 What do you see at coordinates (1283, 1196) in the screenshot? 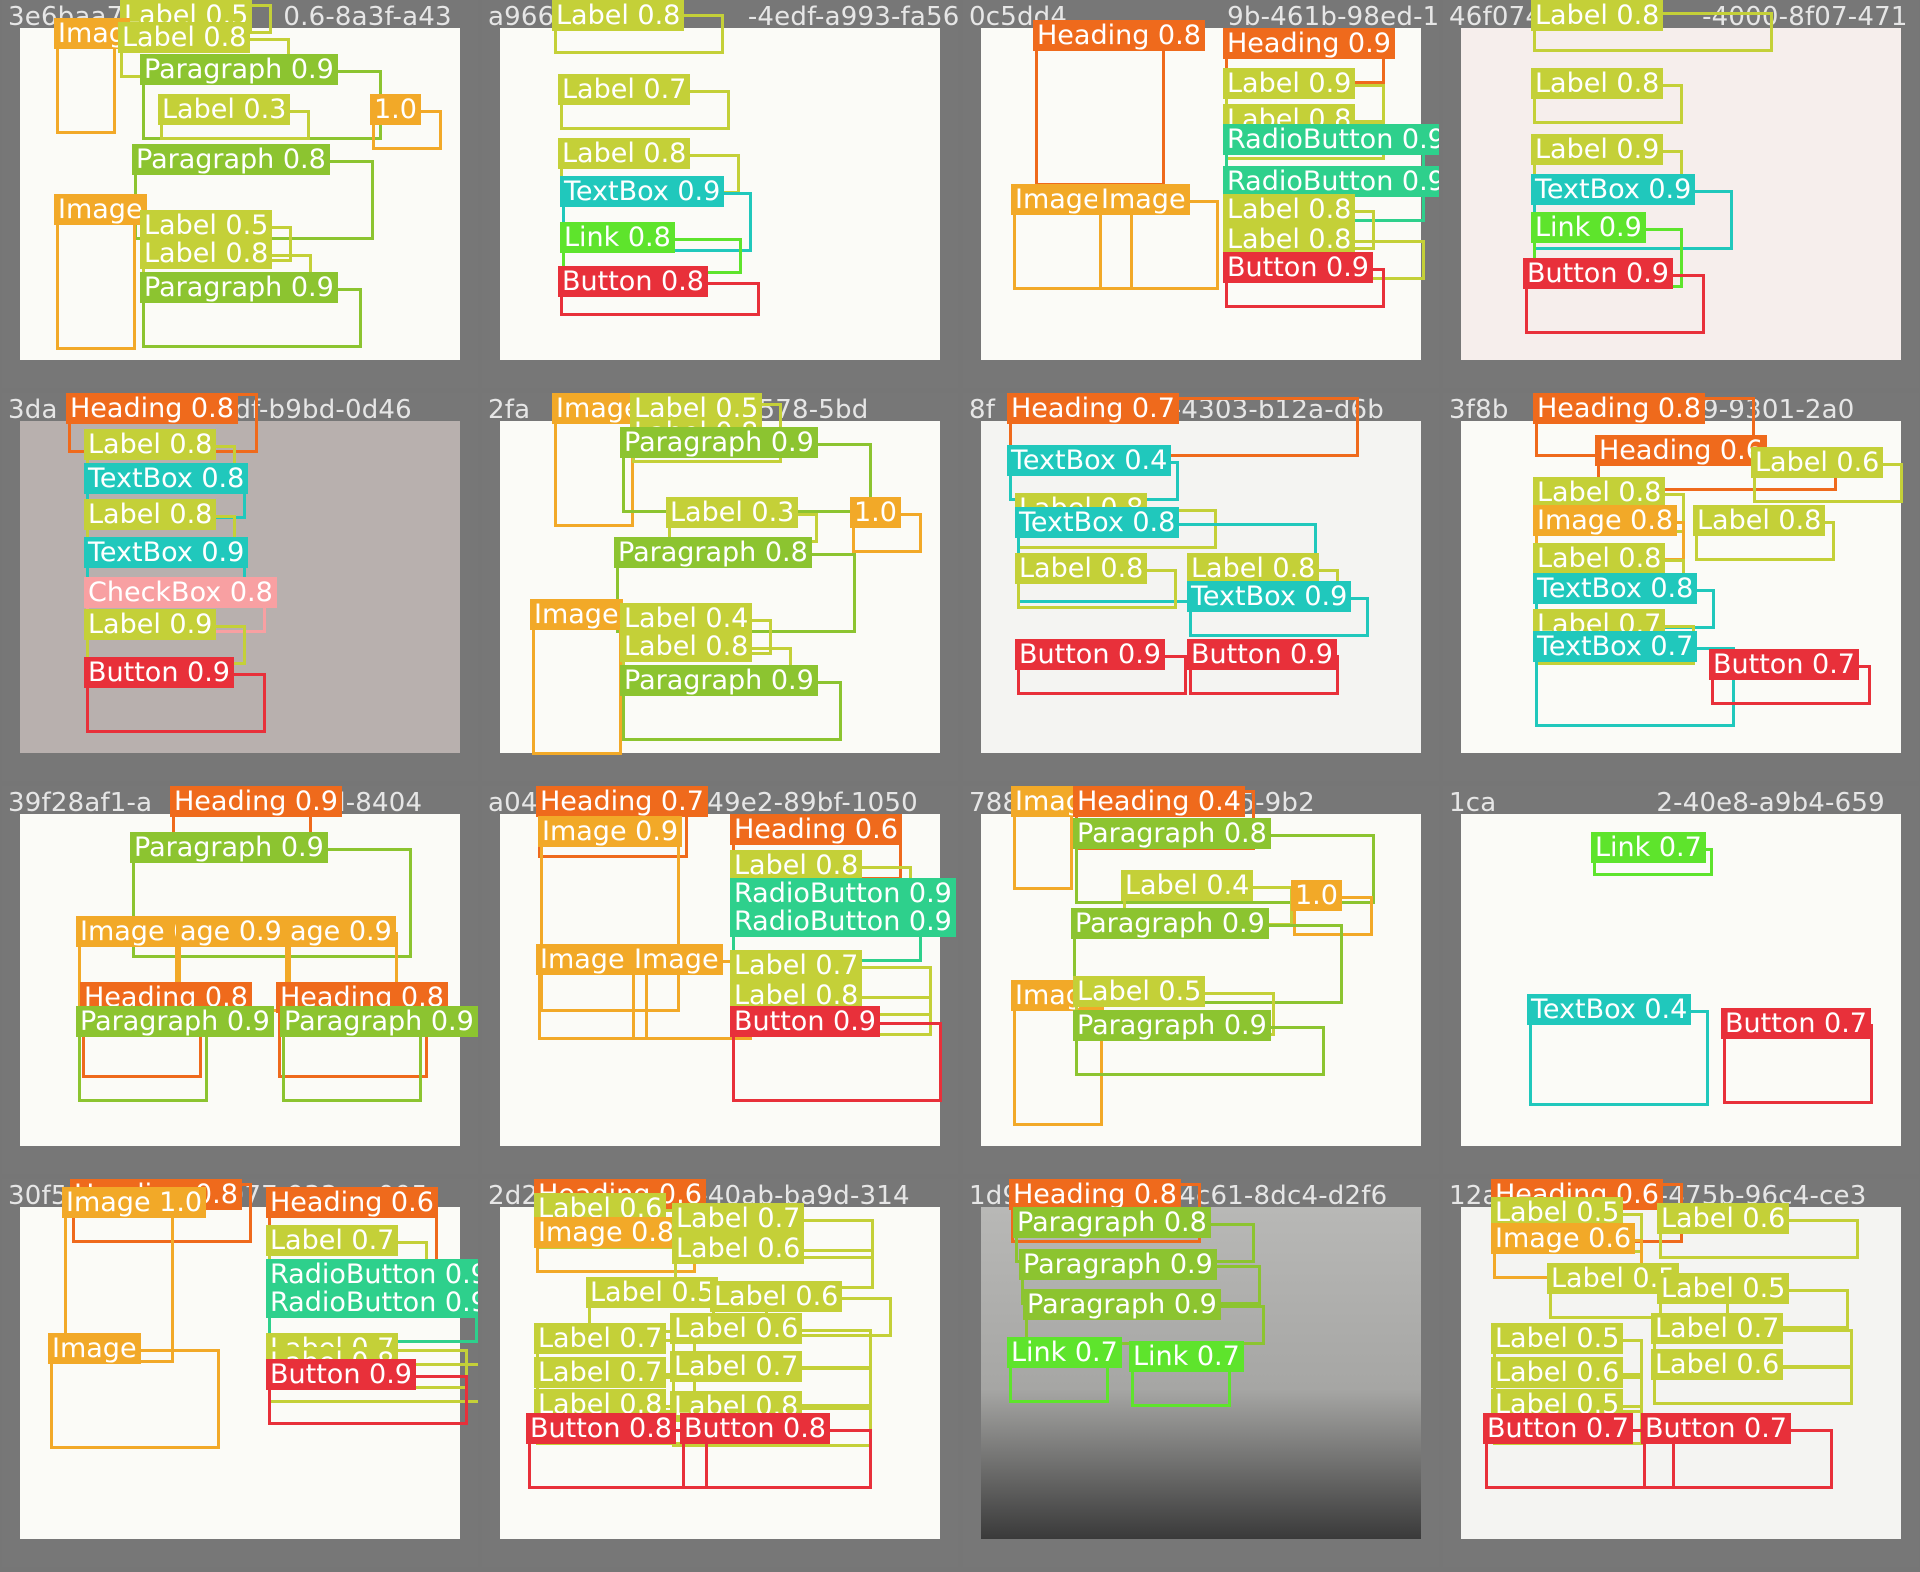
I see `tile-filename-tail: 4c61-8dc4-d2f6` at bounding box center [1283, 1196].